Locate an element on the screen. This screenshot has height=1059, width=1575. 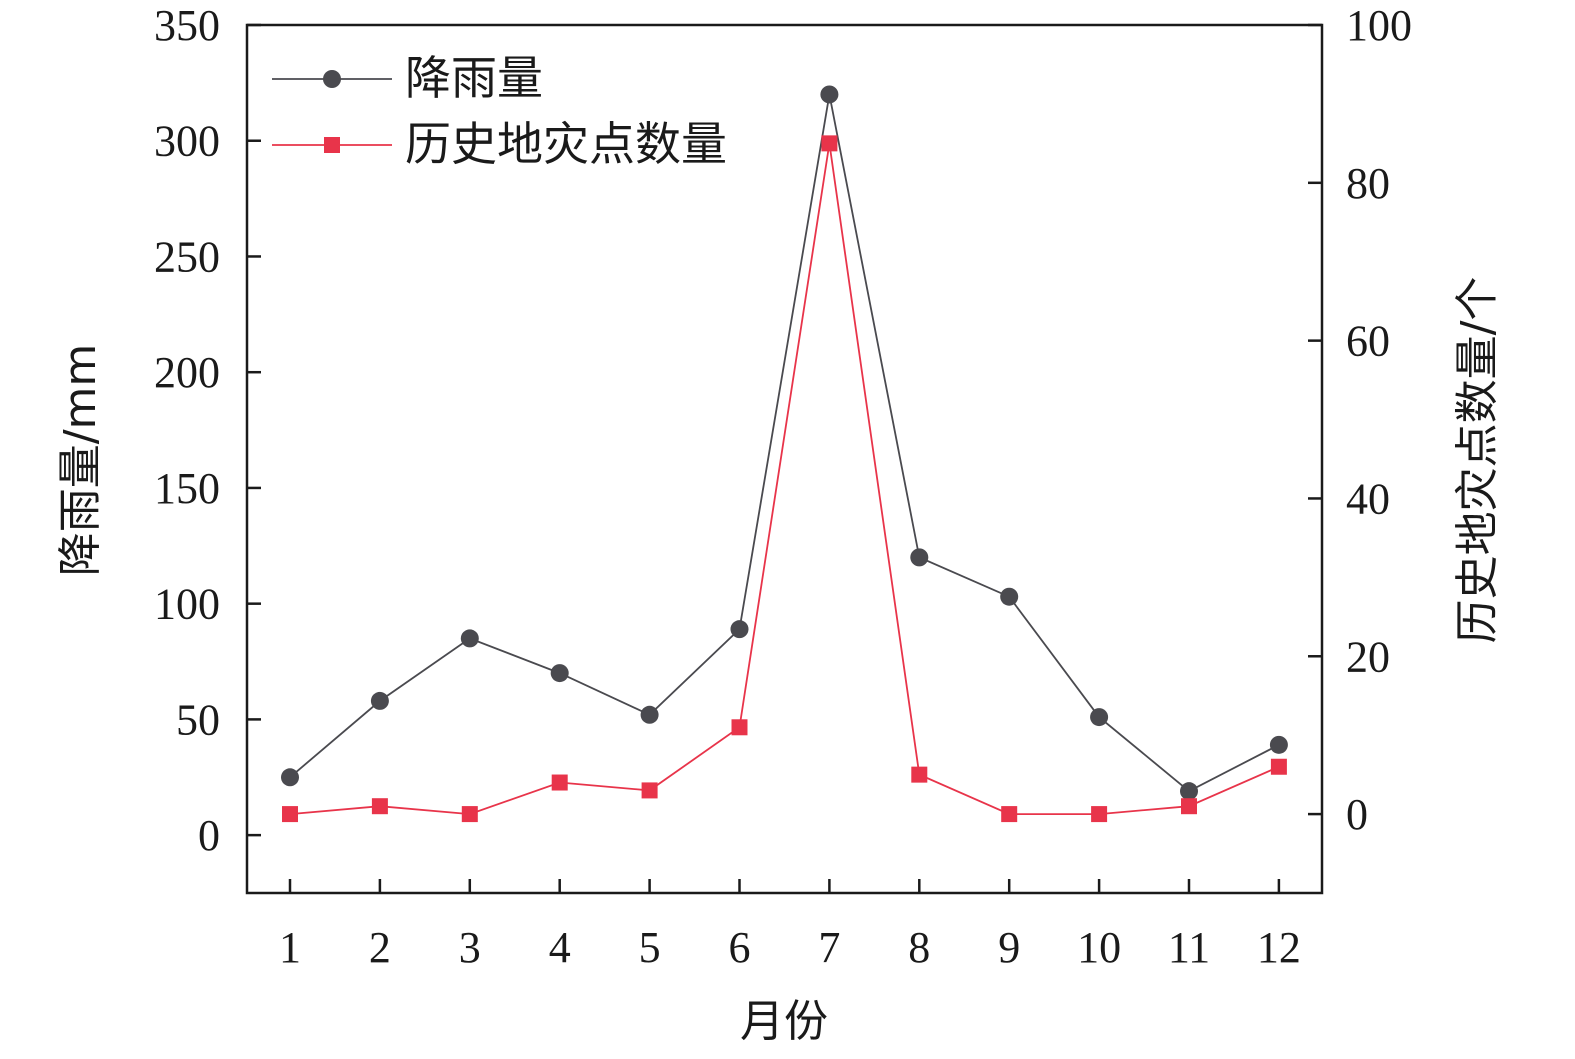
legend-item-rainfall: 降雨量 is located at coordinates (407, 78).